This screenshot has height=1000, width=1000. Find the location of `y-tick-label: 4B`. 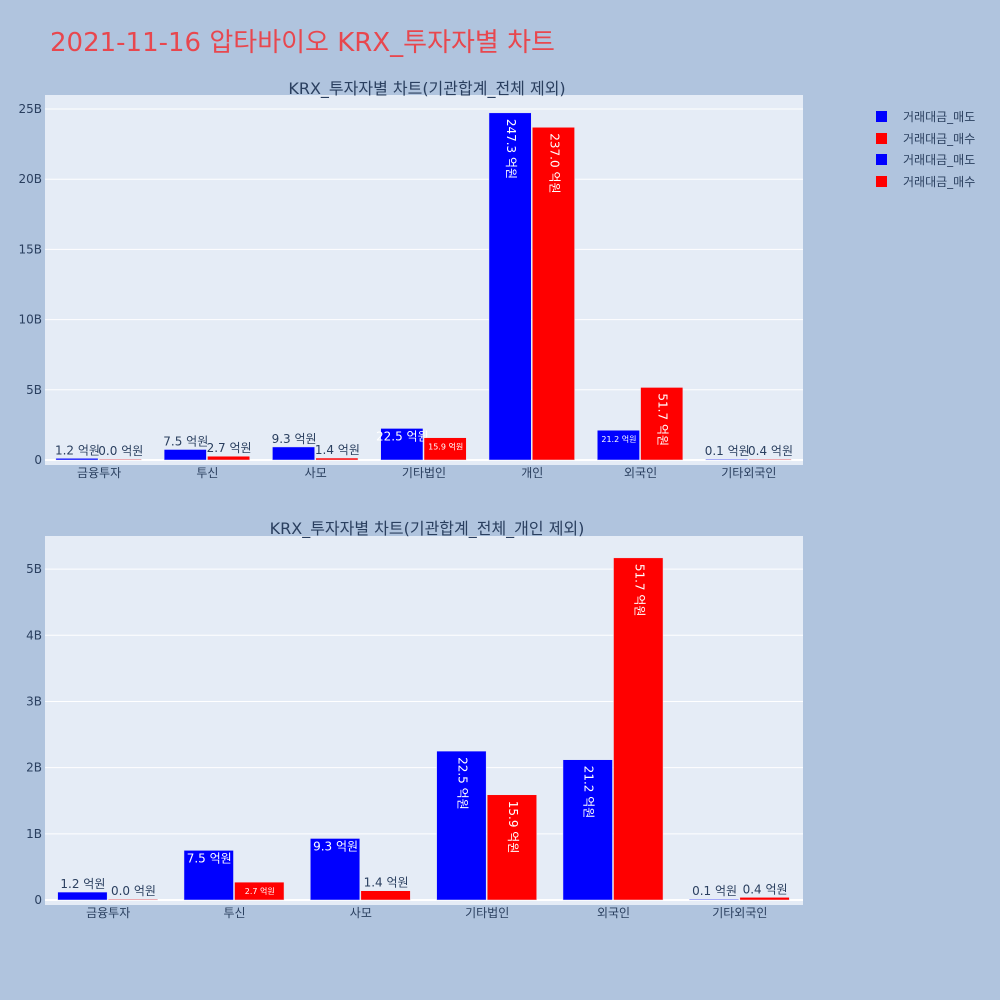

y-tick-label: 4B is located at coordinates (34, 635).